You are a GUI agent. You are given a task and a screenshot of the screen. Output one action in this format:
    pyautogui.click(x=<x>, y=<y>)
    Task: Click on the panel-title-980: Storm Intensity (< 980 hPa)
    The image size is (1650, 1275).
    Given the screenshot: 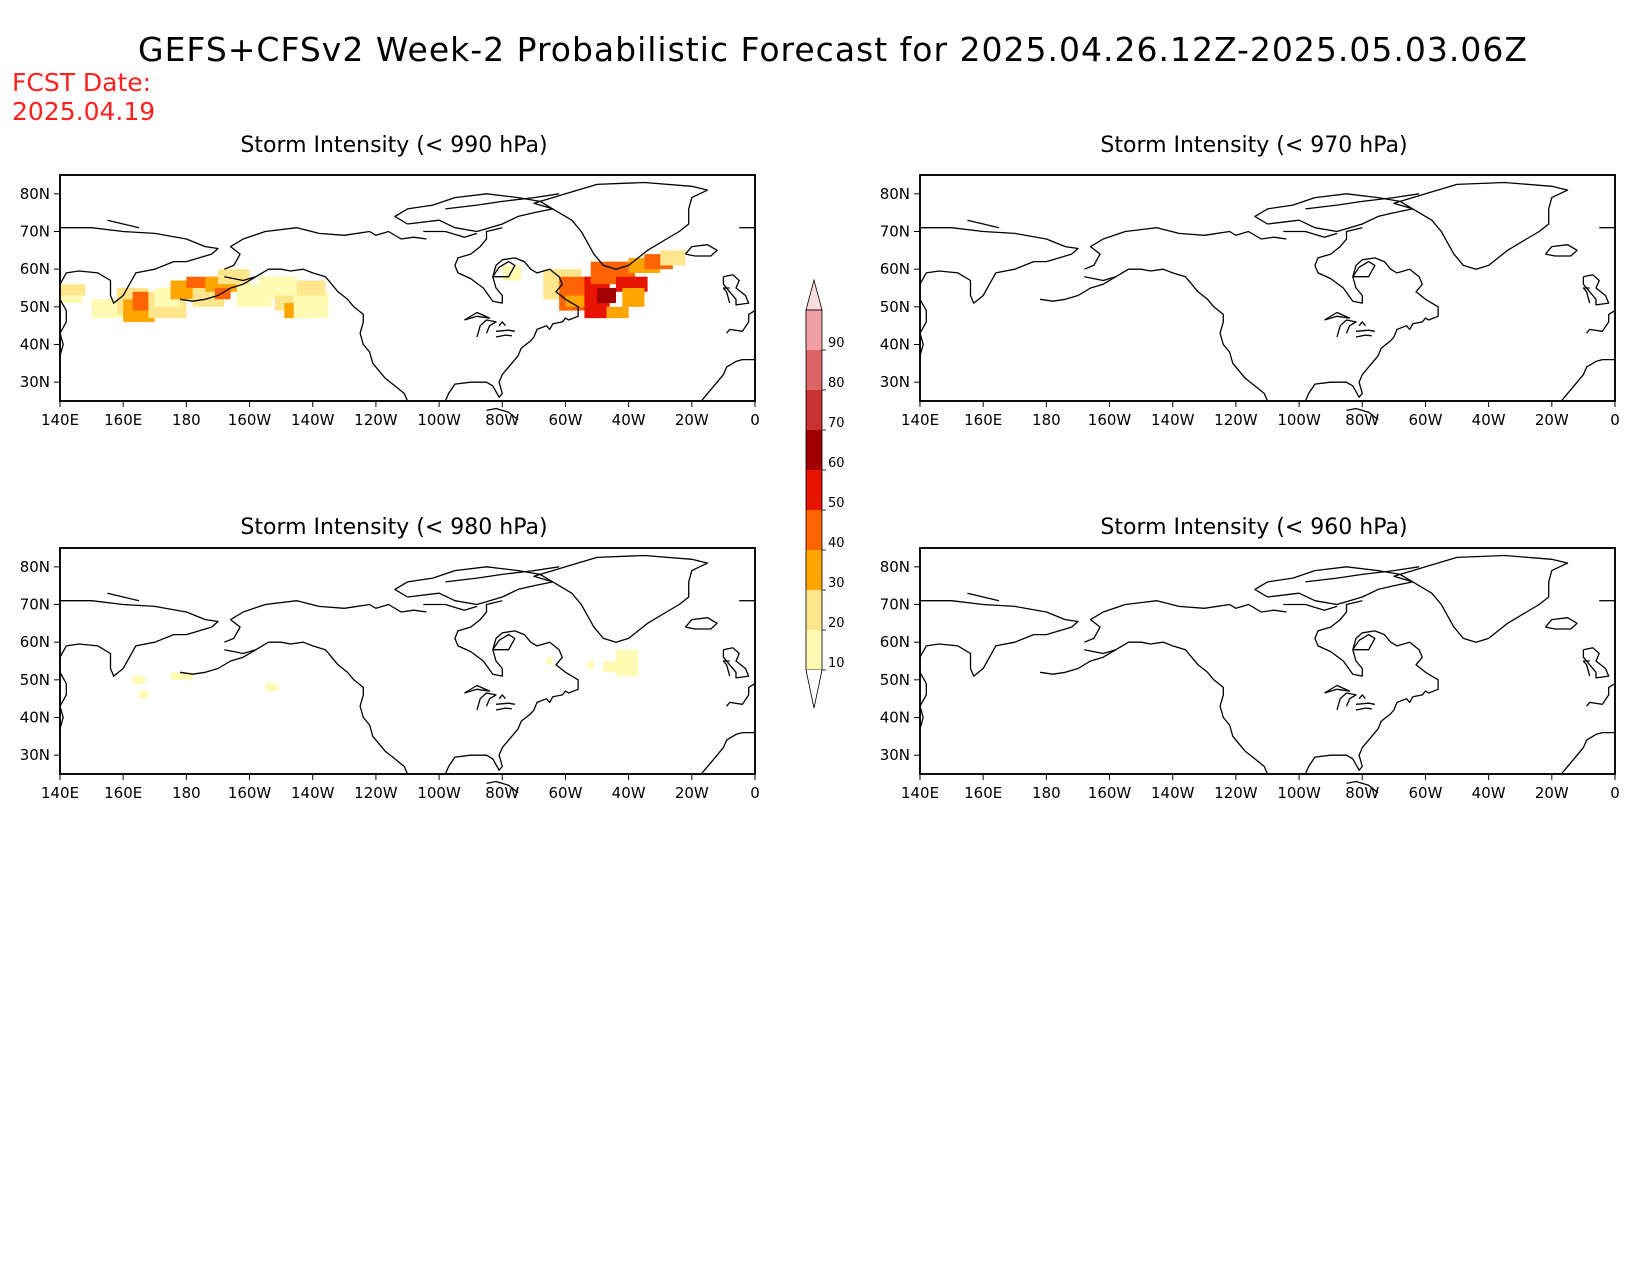 What is the action you would take?
    pyautogui.click(x=394, y=527)
    